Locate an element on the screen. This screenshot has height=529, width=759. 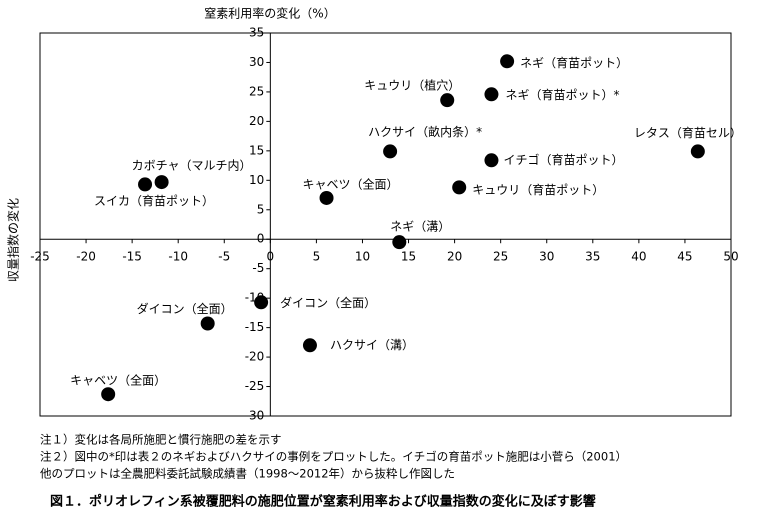
x-tick-label: -15 is located at coordinates (132, 257).